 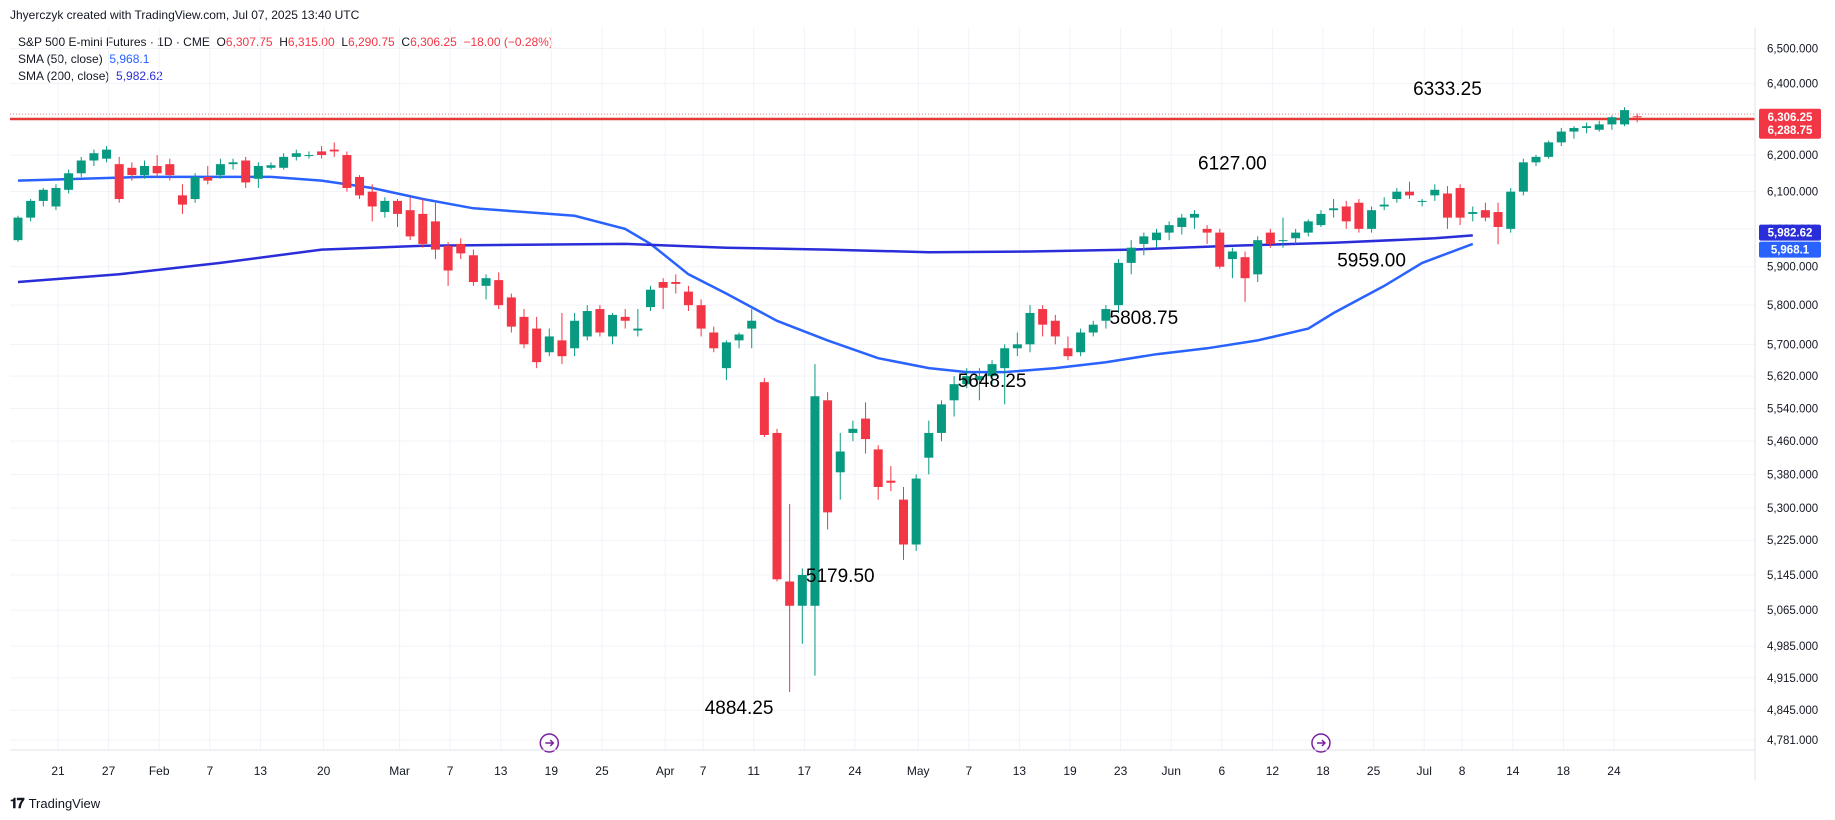 What do you see at coordinates (399, 771) in the screenshot?
I see `time-tick-label: Mar` at bounding box center [399, 771].